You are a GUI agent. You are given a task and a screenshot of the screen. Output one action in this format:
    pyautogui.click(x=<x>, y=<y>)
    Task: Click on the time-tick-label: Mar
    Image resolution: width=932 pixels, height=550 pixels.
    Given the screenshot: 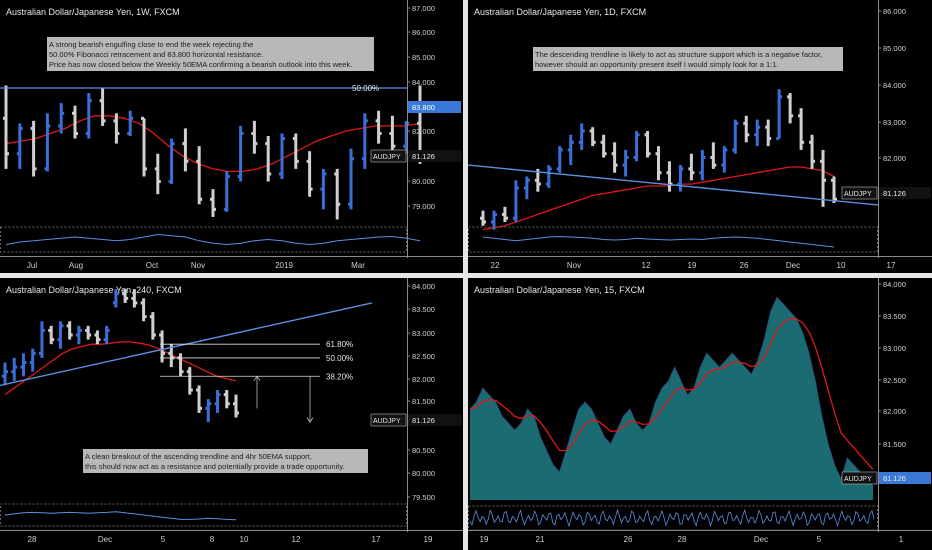 What is the action you would take?
    pyautogui.click(x=358, y=265)
    